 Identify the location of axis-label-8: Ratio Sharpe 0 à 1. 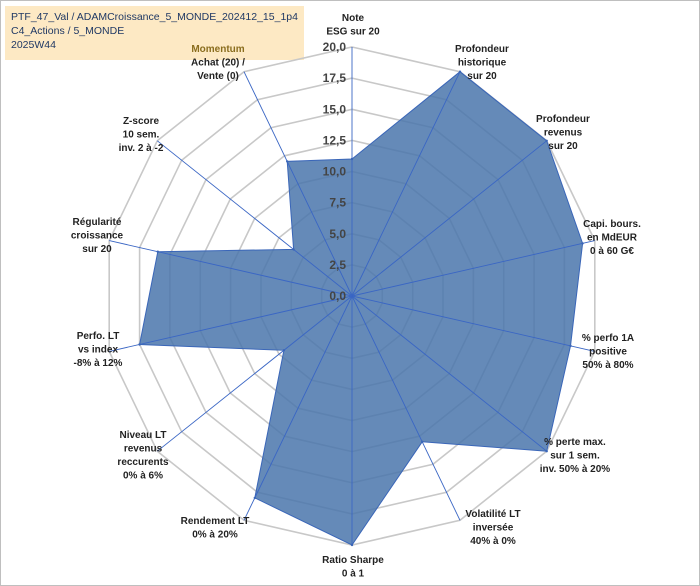
(353, 567).